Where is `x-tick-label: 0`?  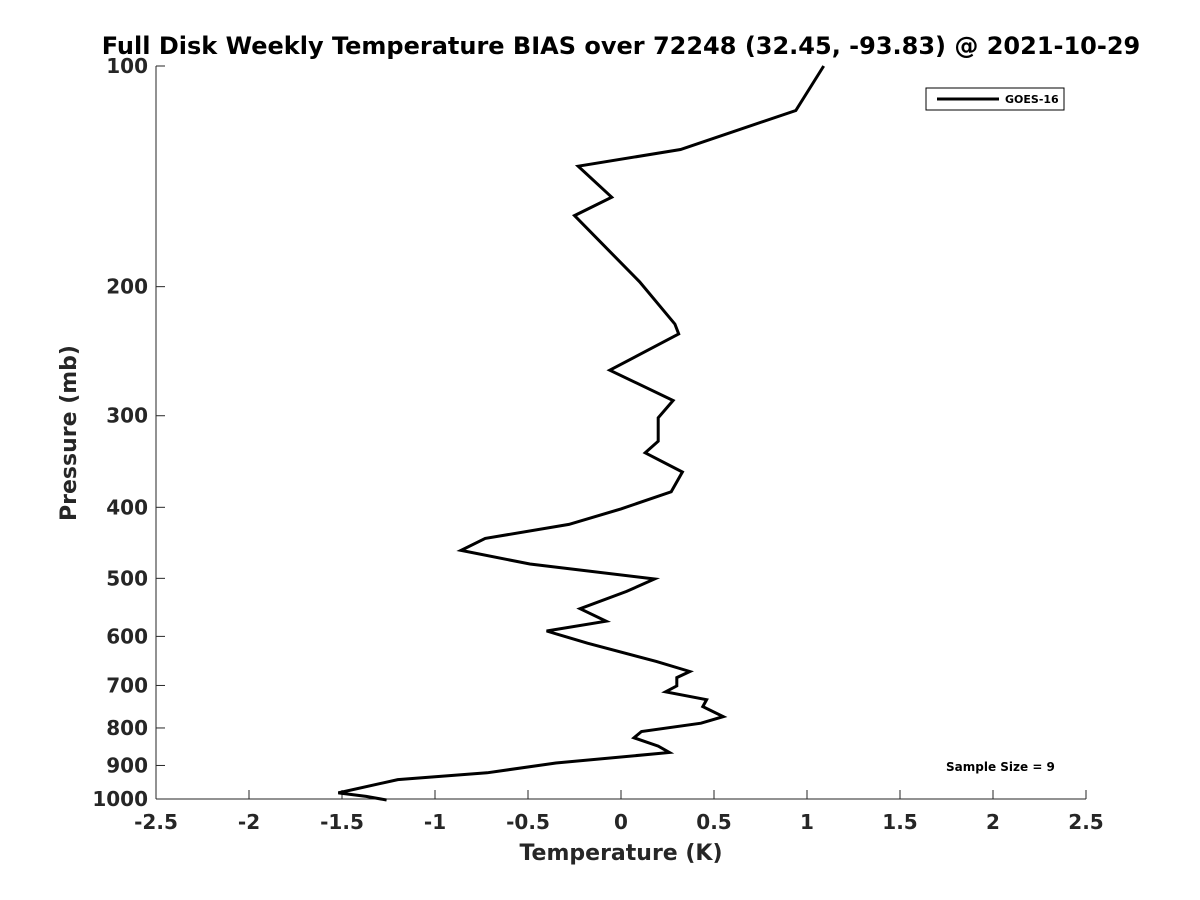 x-tick-label: 0 is located at coordinates (621, 822).